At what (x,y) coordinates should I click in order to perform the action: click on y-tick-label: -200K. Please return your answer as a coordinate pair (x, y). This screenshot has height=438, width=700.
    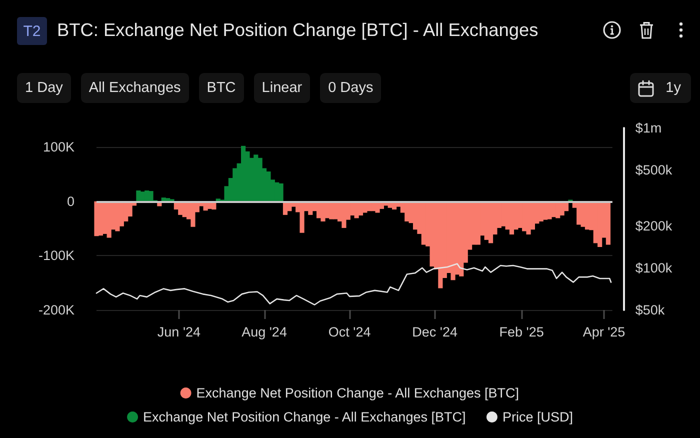
    Looking at the image, I should click on (56, 310).